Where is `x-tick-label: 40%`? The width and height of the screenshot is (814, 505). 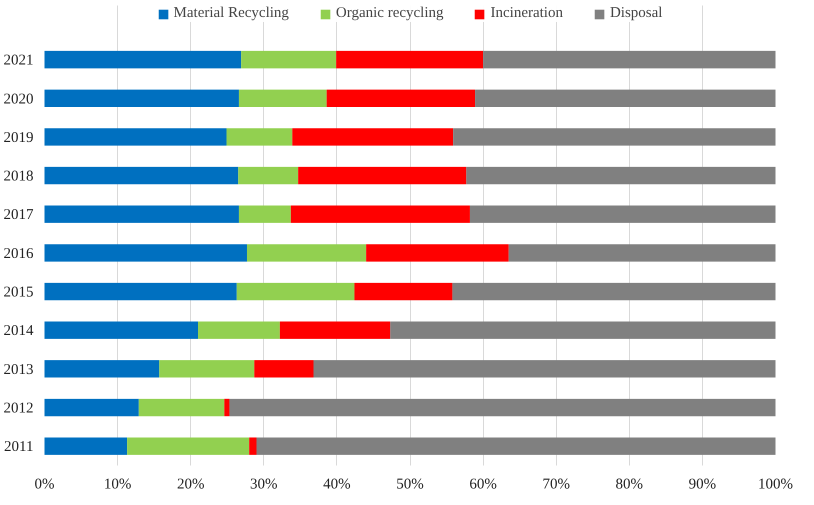 x-tick-label: 40% is located at coordinates (337, 484).